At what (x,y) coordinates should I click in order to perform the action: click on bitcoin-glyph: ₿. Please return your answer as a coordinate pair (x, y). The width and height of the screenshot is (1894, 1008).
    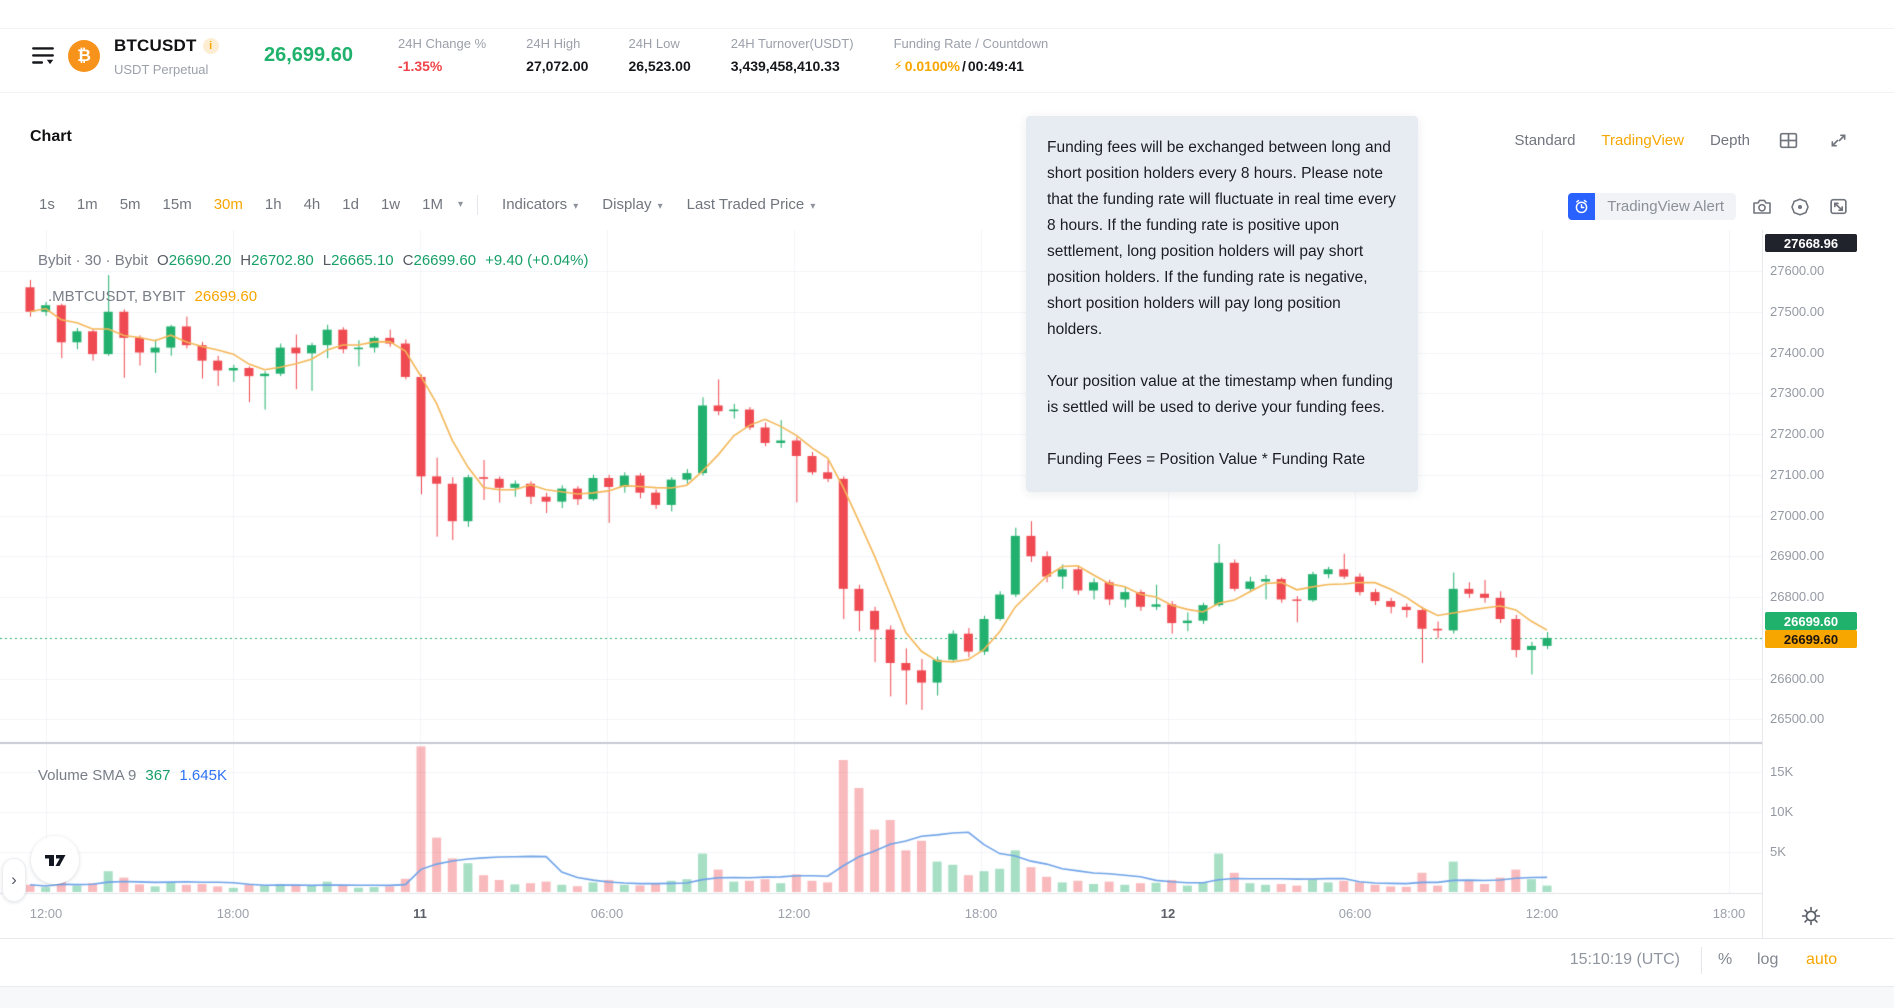
    Looking at the image, I should click on (84, 55).